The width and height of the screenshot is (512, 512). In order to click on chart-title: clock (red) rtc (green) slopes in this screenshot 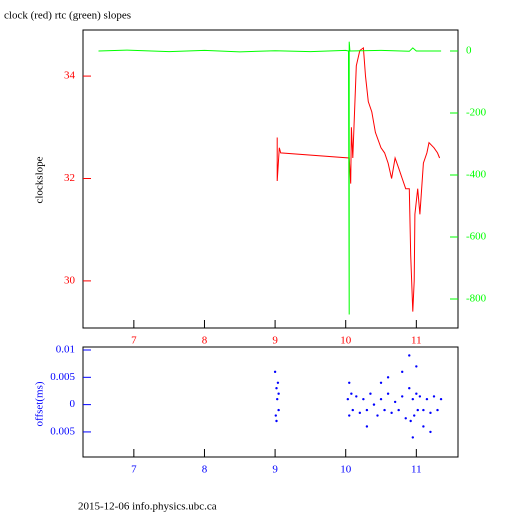, I will do `click(67, 16)`.